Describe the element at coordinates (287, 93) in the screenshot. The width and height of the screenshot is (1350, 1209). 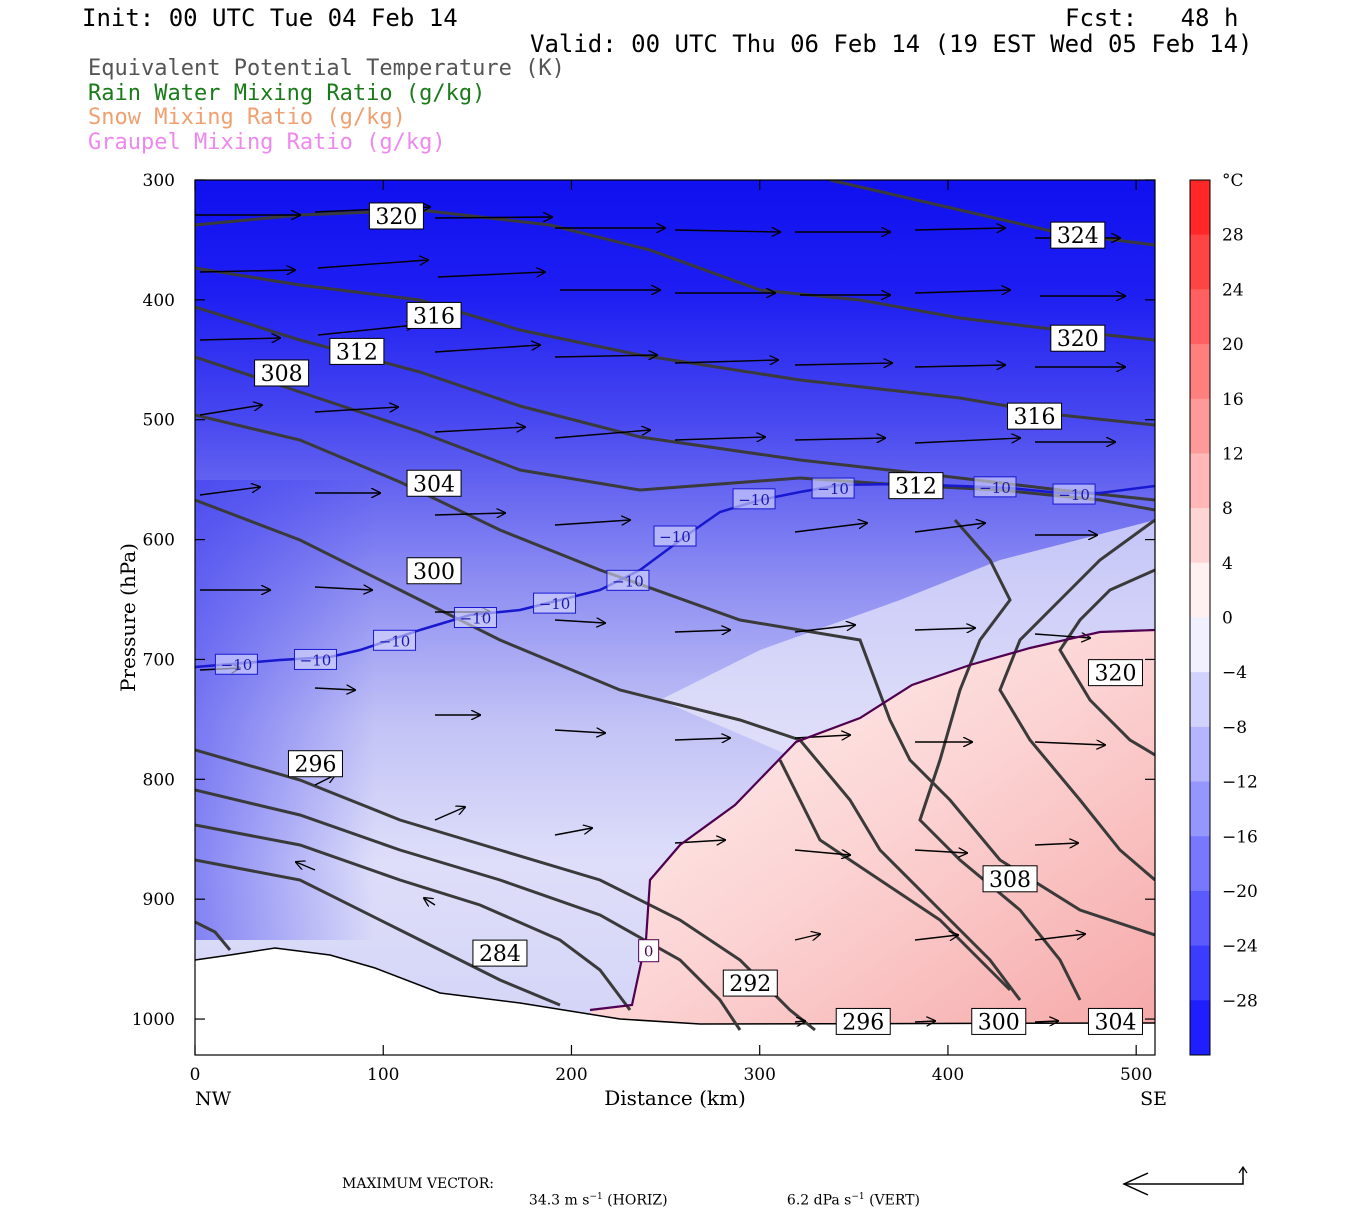
I see `legend-rain-water: Rain Water Mixing Ratio (g/kg)` at that location.